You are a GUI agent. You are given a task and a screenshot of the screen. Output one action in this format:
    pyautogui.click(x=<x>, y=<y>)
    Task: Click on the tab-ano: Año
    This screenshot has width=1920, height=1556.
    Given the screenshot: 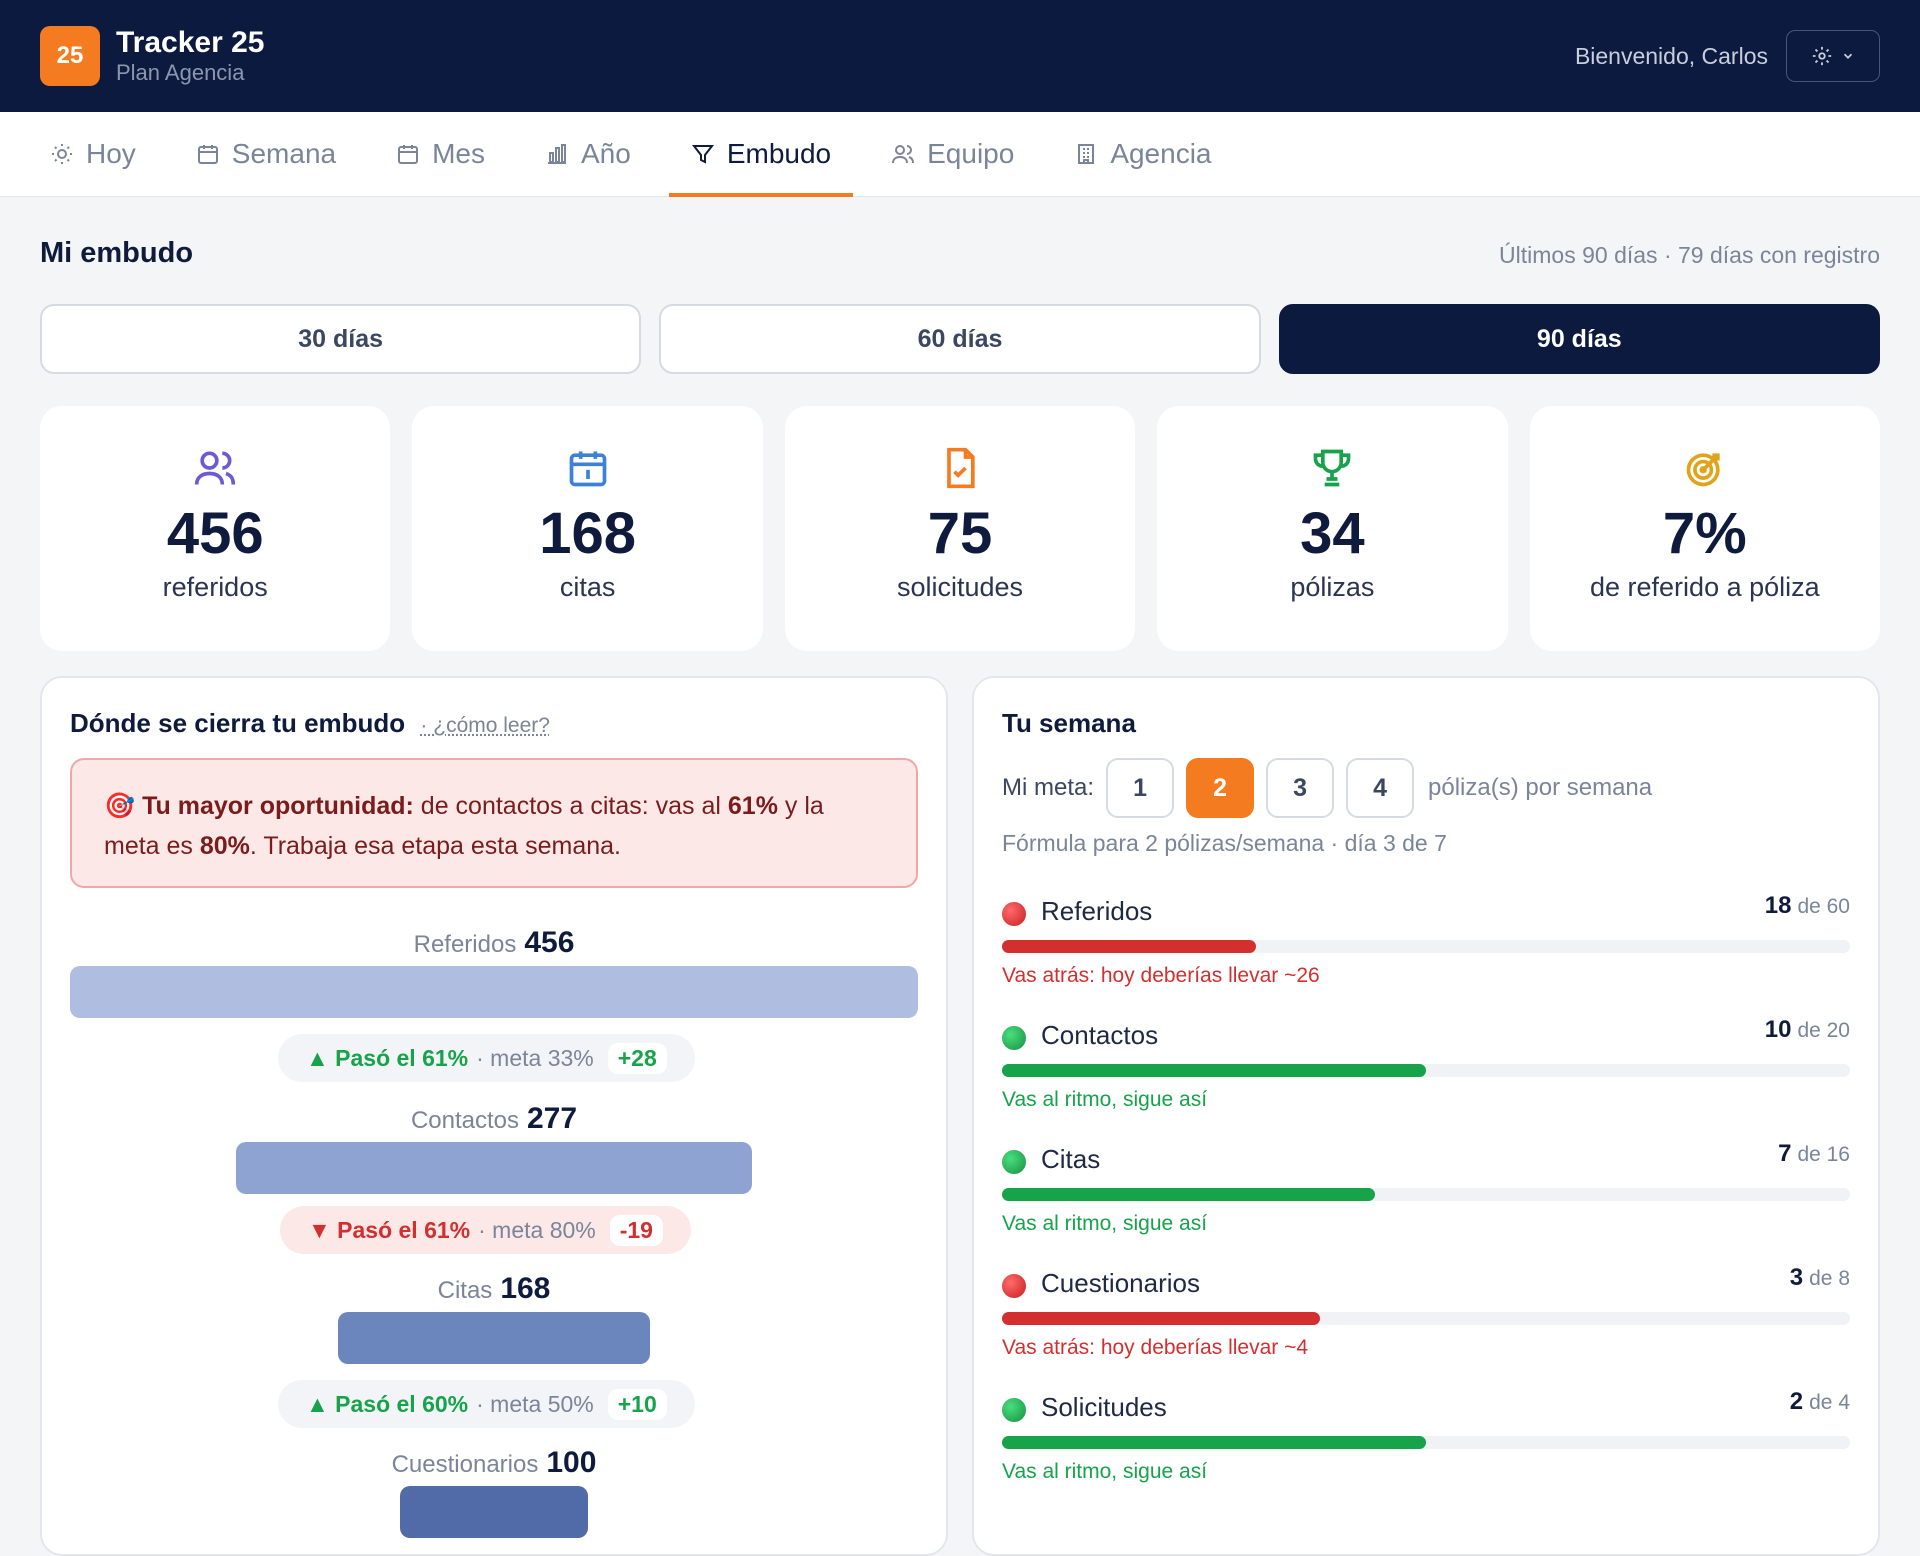 What is the action you would take?
    pyautogui.click(x=588, y=154)
    